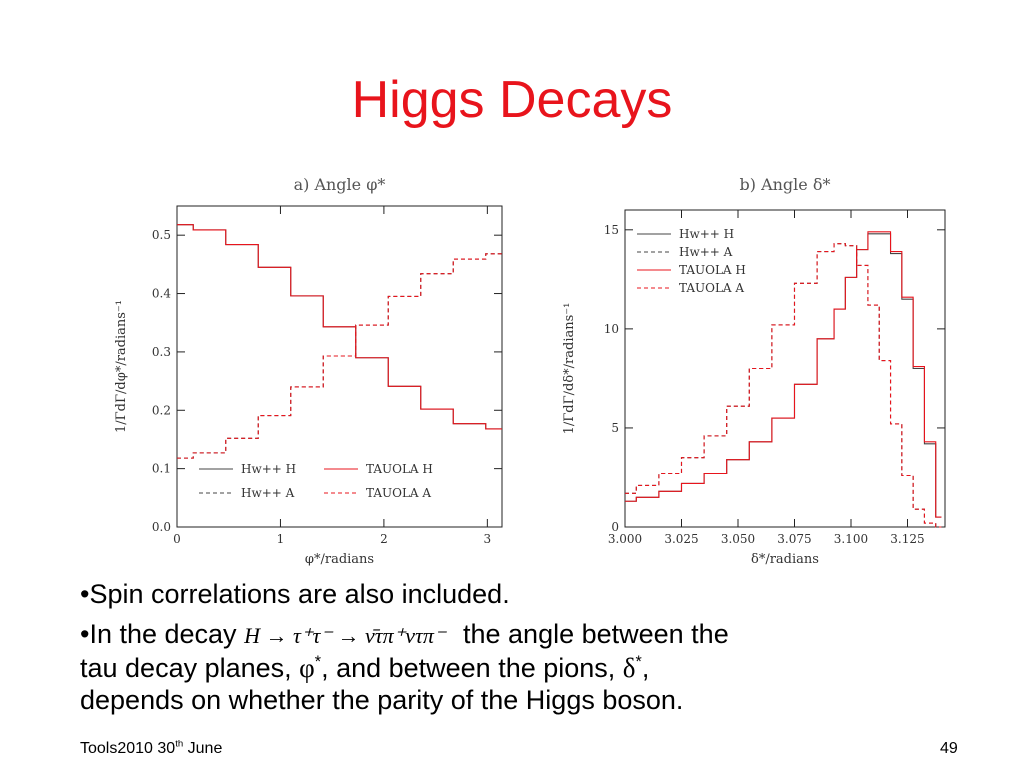  Describe the element at coordinates (907, 539) in the screenshot. I see `x-tick-label: 3.125` at that location.